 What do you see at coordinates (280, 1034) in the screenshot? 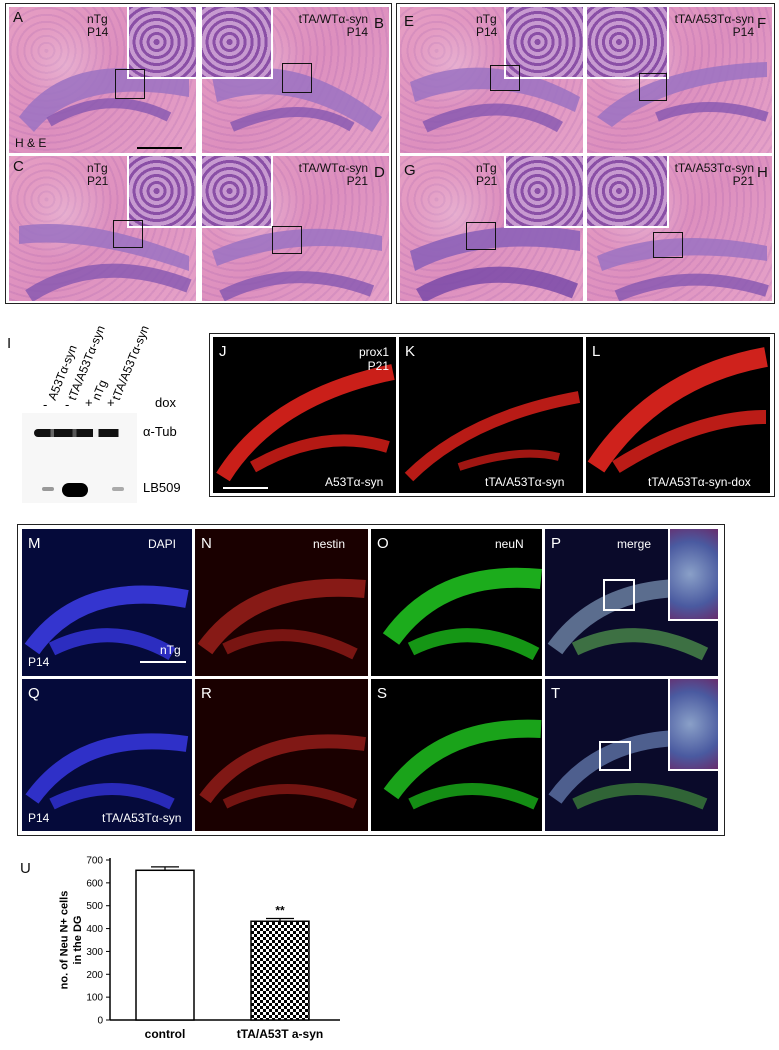
I see `x-tick-label: tTA/A53T a-syn` at bounding box center [280, 1034].